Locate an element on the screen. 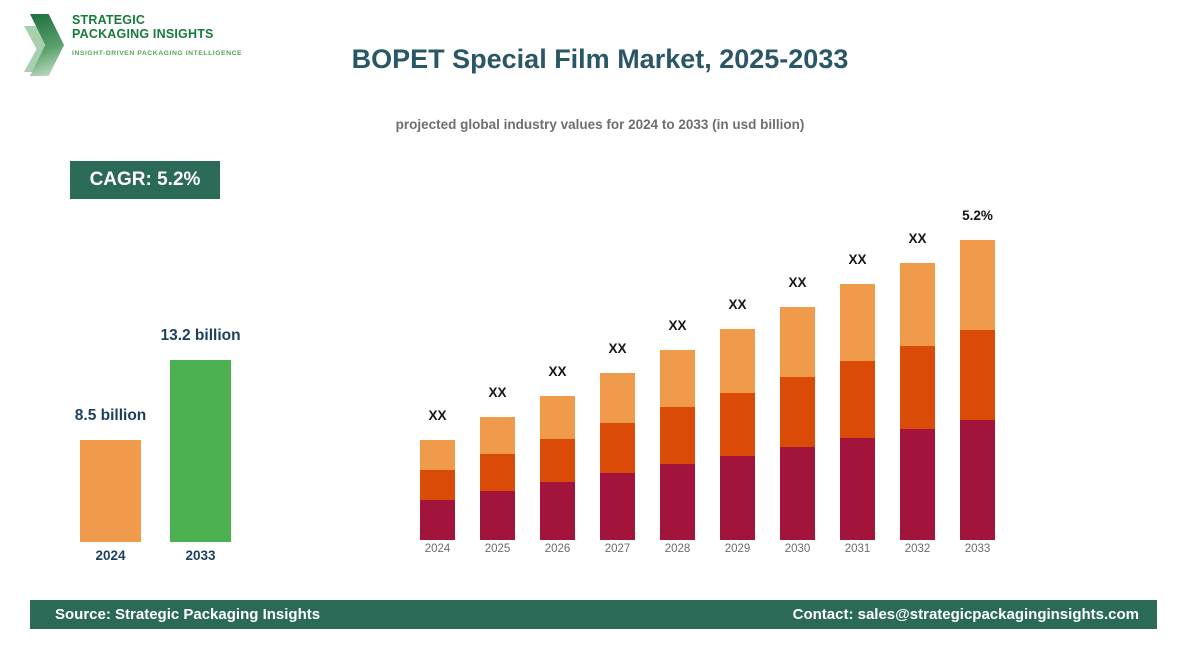 This screenshot has height=650, width=1200. x-axis-tick-label: 2028 is located at coordinates (677, 549).